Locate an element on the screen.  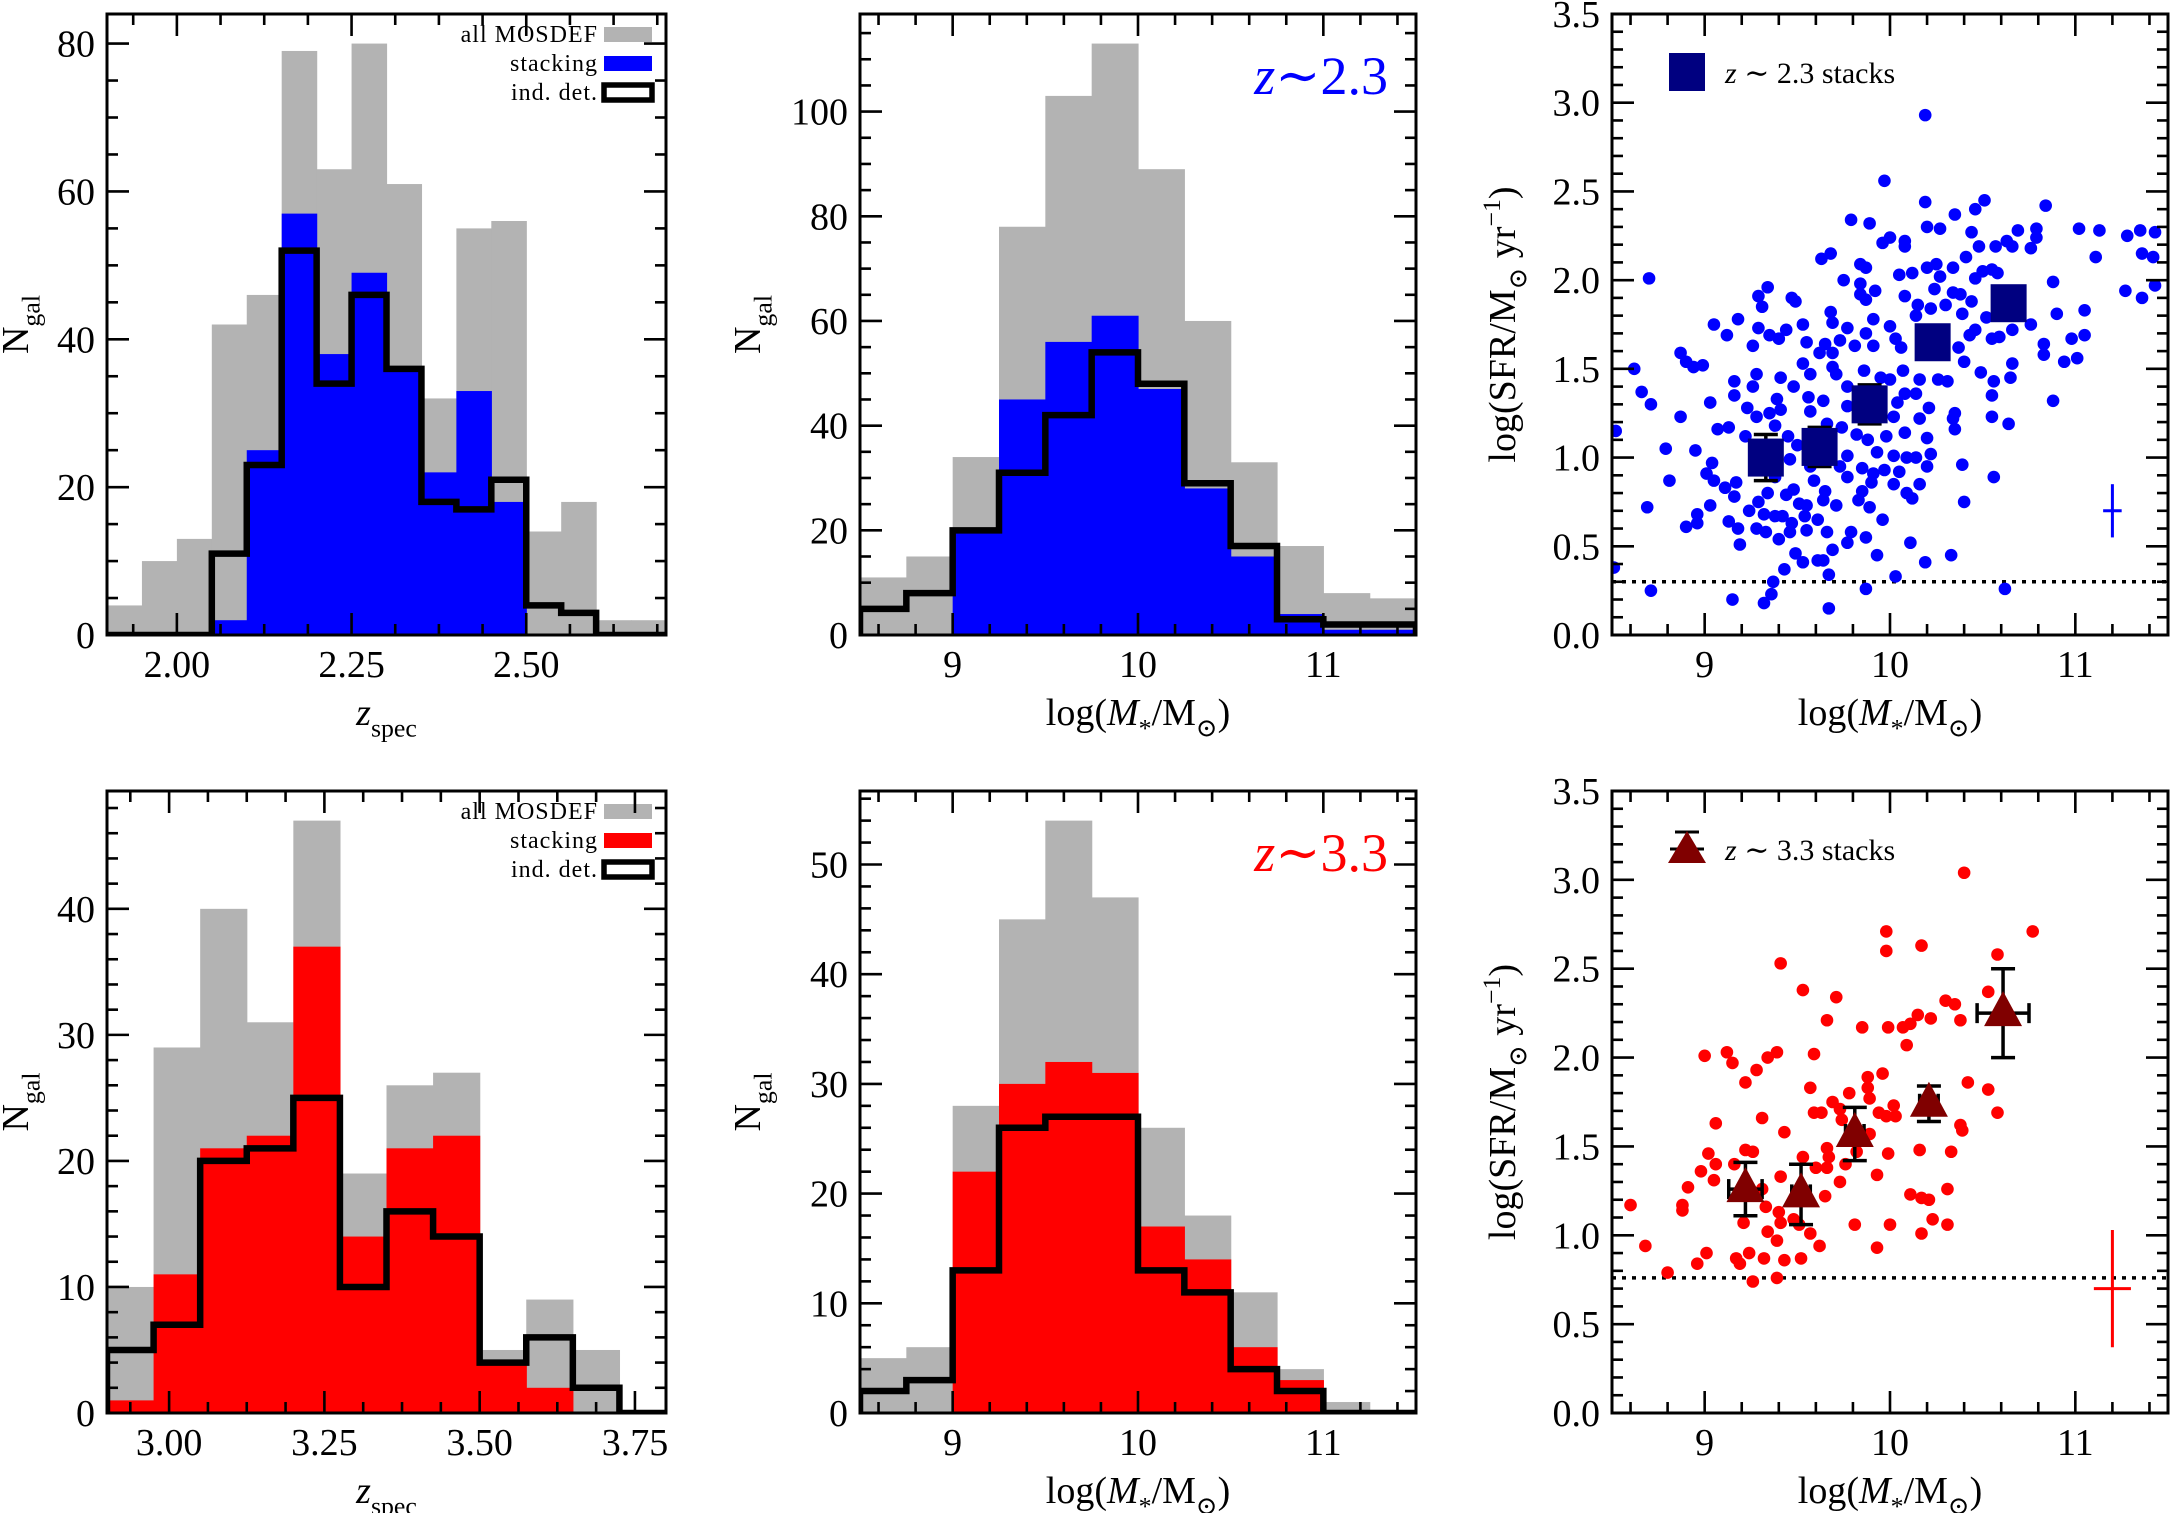
label-segment: gal is located at coordinates (30, 311).